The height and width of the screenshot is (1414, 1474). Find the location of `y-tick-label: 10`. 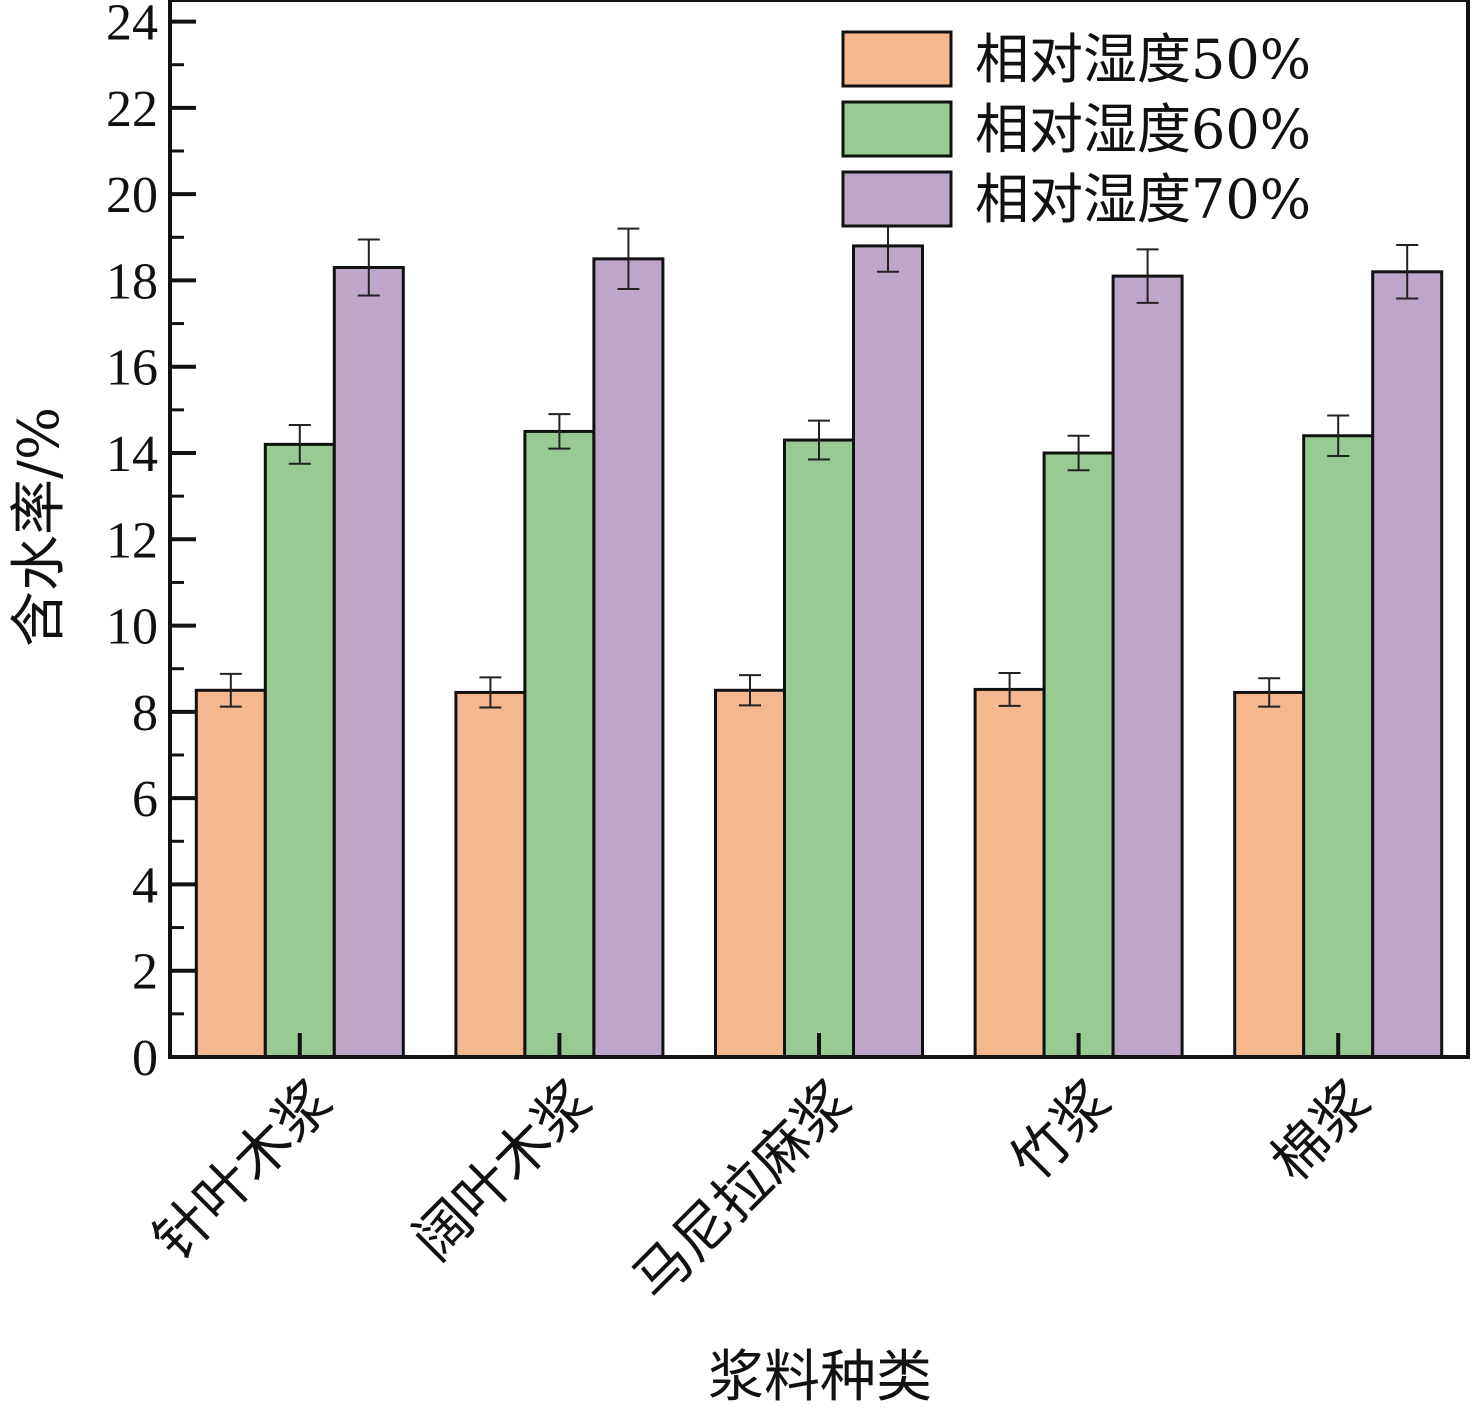

y-tick-label: 10 is located at coordinates (132, 627).